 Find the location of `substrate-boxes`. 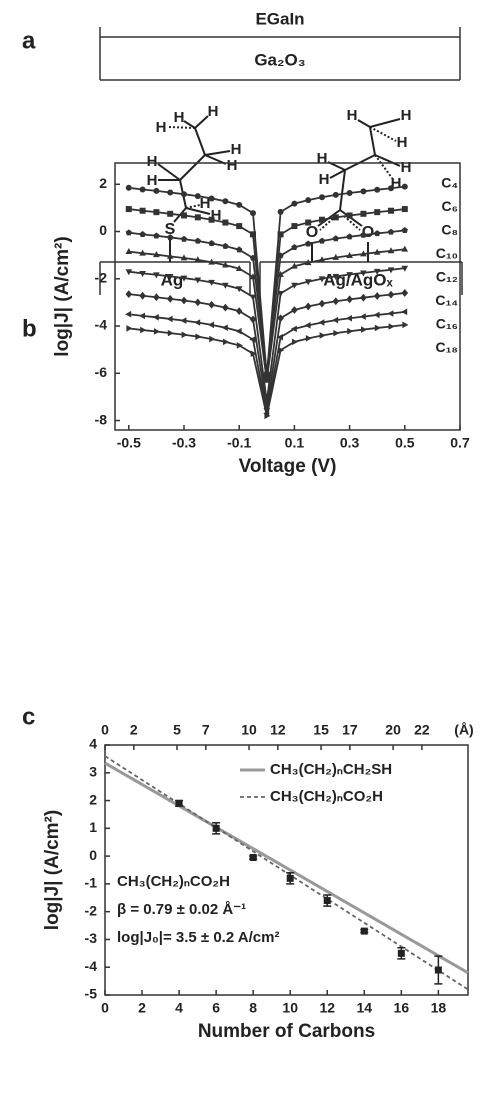

substrate-boxes is located at coordinates (281, 278).